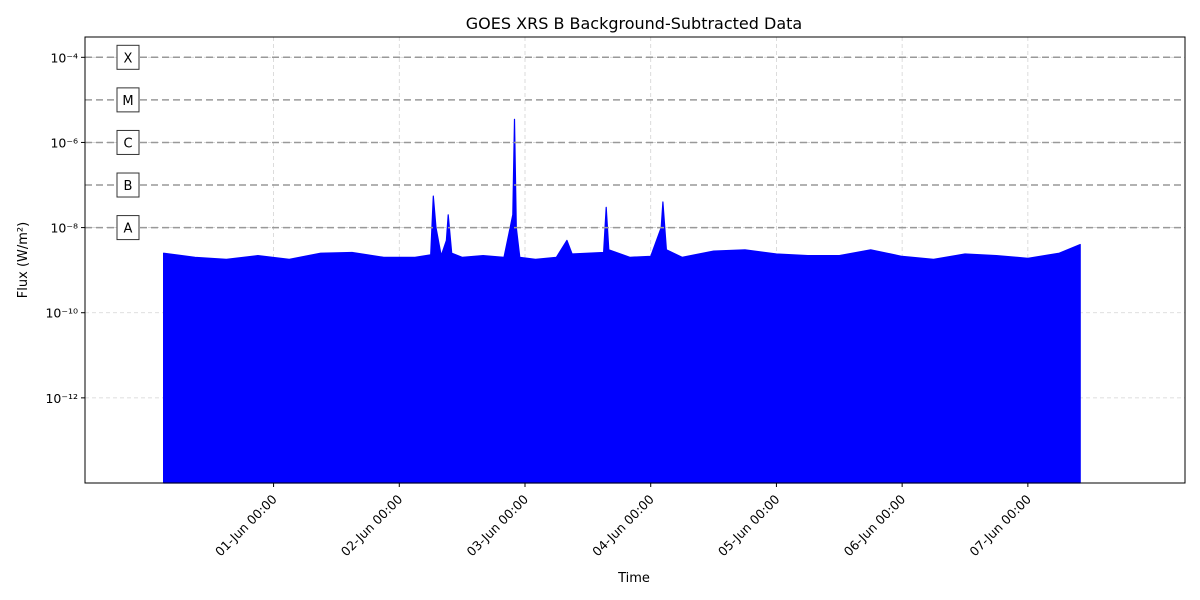 The width and height of the screenshot is (1200, 600). I want to click on y-axis-label: Flux (W/m²), so click(23, 260).